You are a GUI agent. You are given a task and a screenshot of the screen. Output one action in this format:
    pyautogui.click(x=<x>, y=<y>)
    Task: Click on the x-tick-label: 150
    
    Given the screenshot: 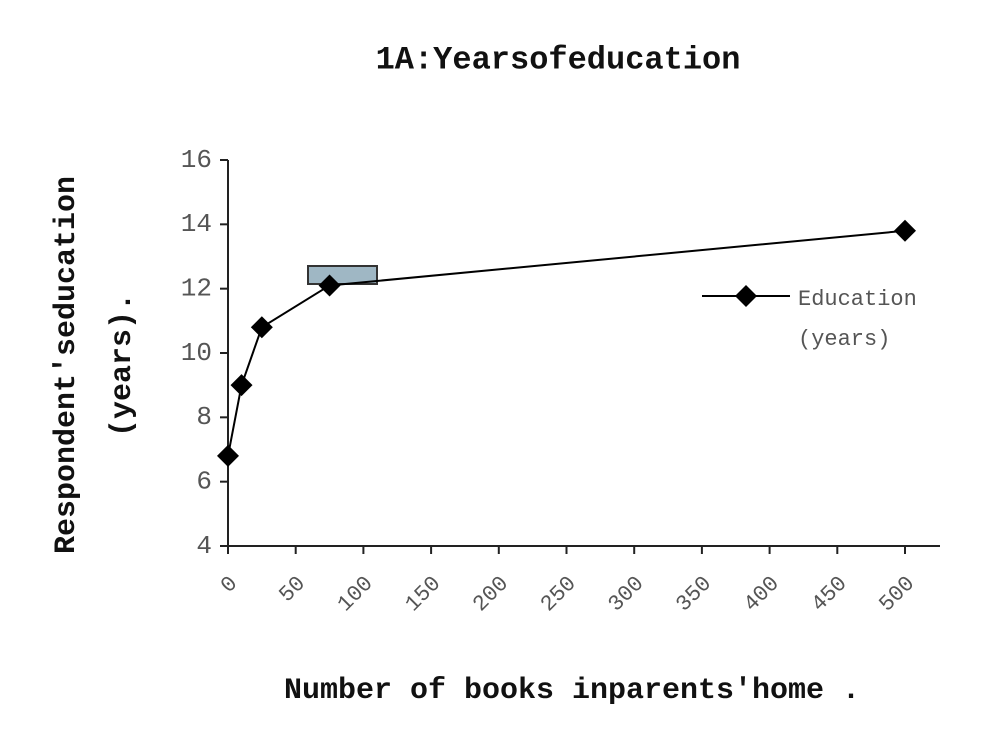 What is the action you would take?
    pyautogui.click(x=423, y=594)
    